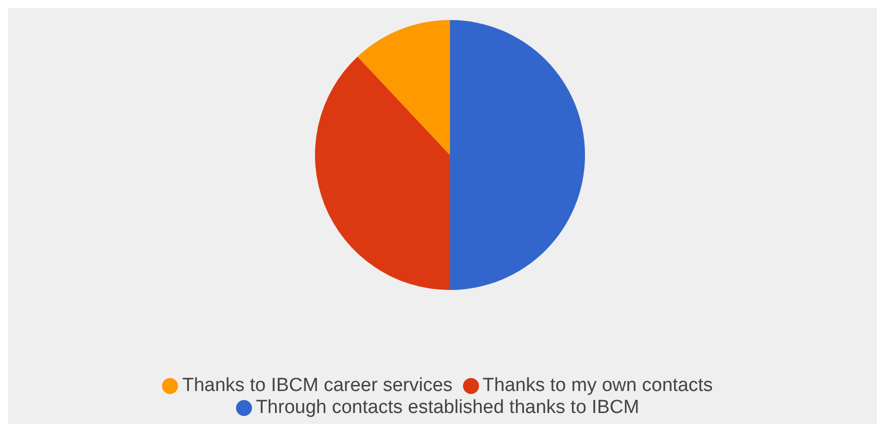 The height and width of the screenshot is (432, 885). Describe the element at coordinates (597, 385) in the screenshot. I see `legend-label: Thanks to my own contacts` at that location.